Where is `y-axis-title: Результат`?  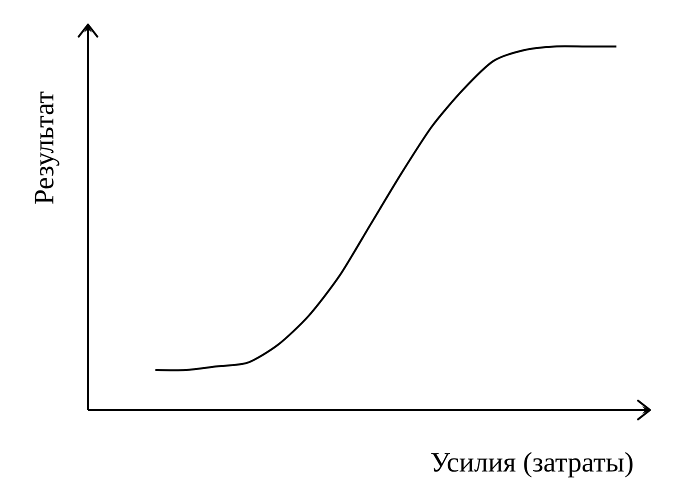 y-axis-title: Результат is located at coordinates (47, 148).